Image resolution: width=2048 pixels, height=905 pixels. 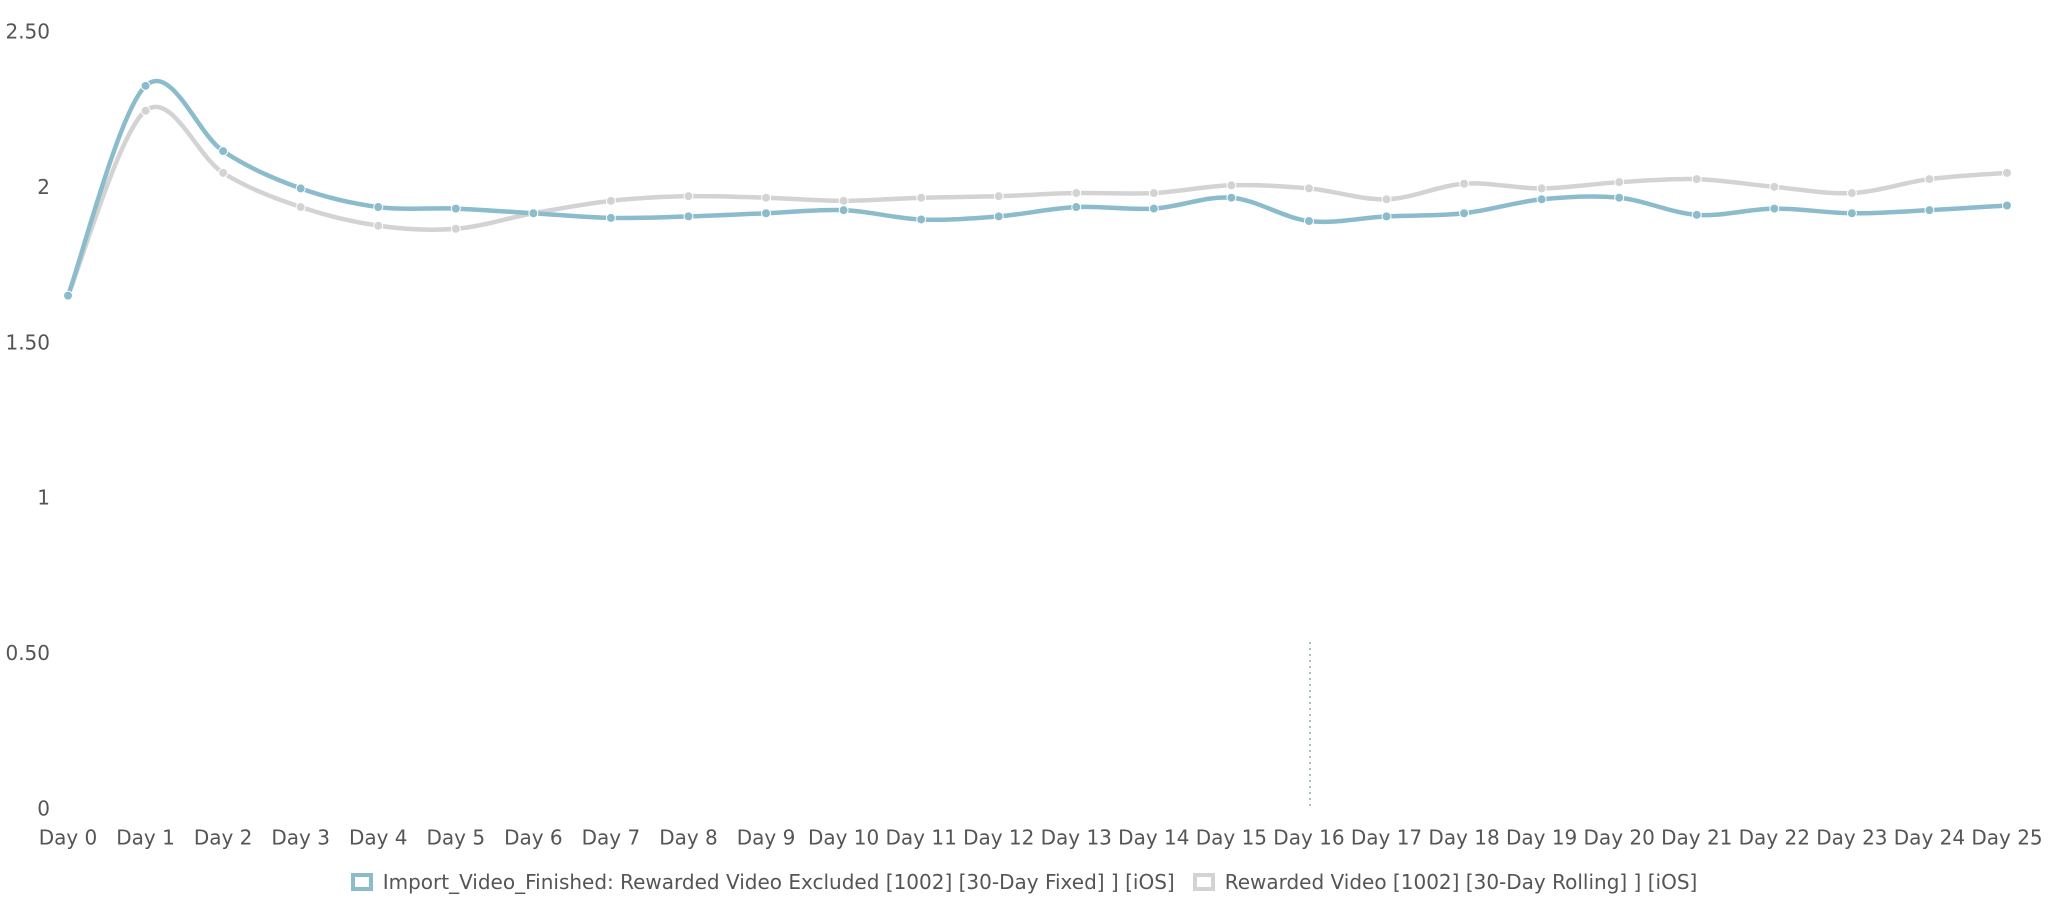 I want to click on y-tick-label: 0, so click(x=43, y=809).